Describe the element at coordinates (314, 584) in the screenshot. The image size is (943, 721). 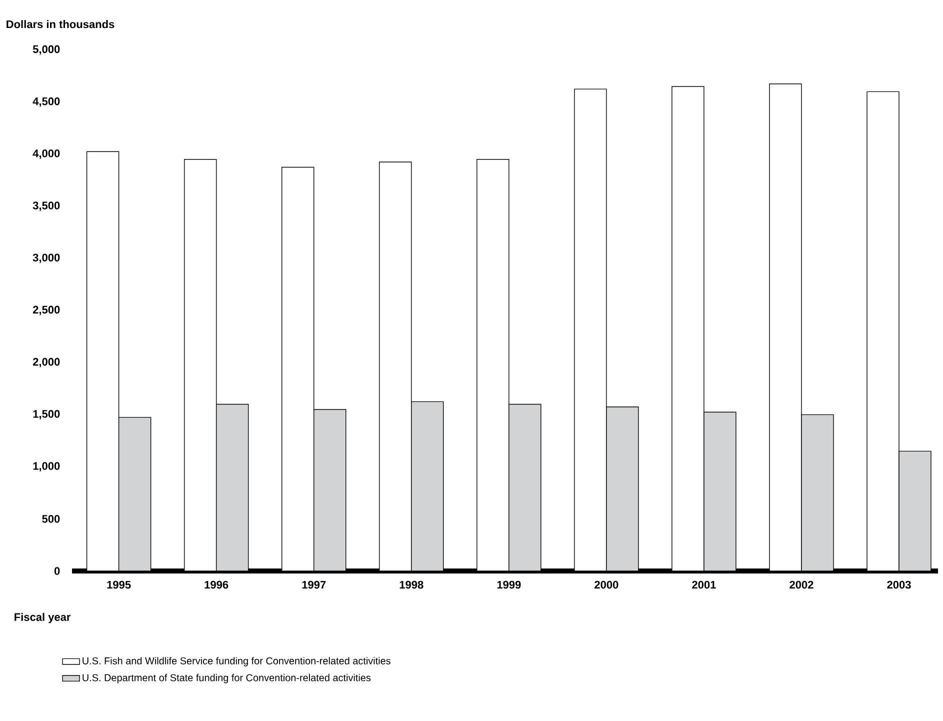
I see `x-tick-label: 1997` at that location.